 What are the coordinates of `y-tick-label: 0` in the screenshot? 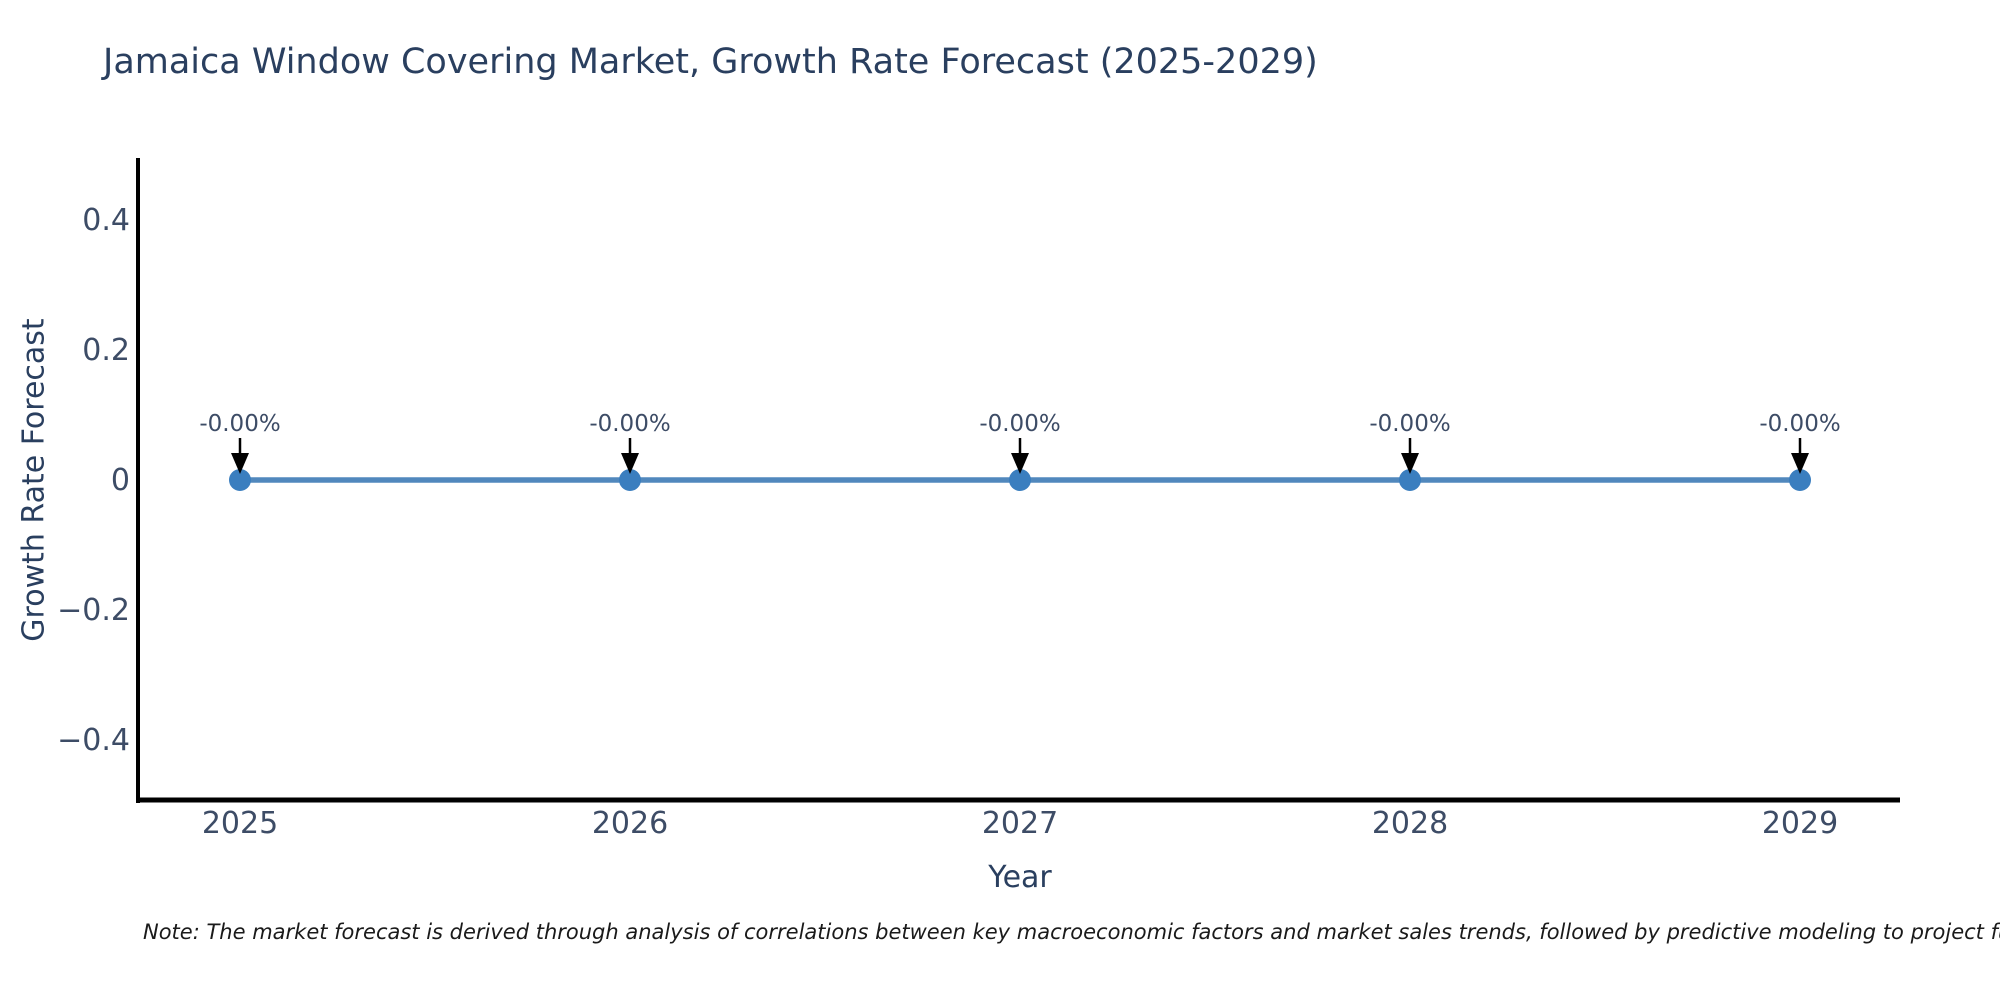 It's located at (120, 480).